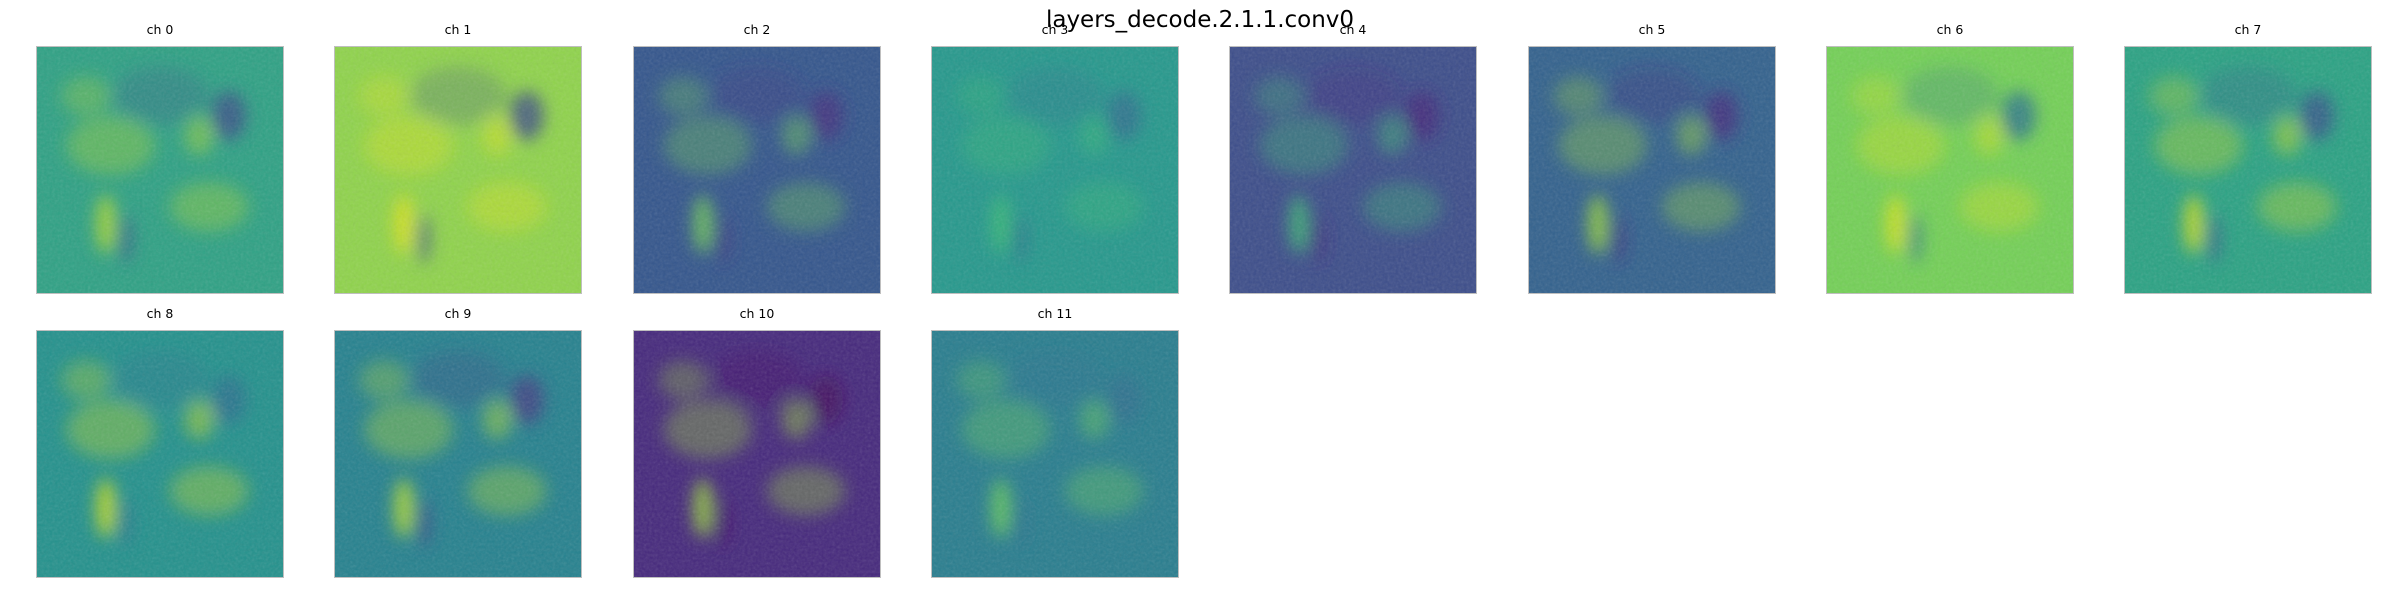  What do you see at coordinates (458, 29) in the screenshot?
I see `channel-label: ch 1` at bounding box center [458, 29].